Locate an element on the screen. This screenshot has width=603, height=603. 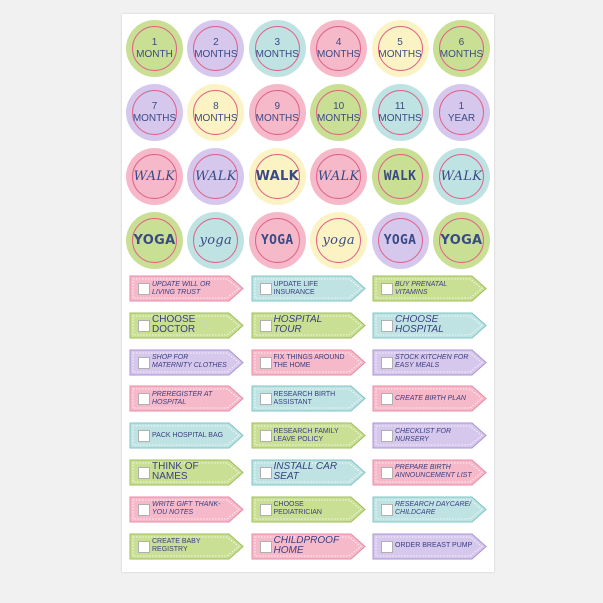
circle-sticker-line: 10 is located at coordinates (339, 106).